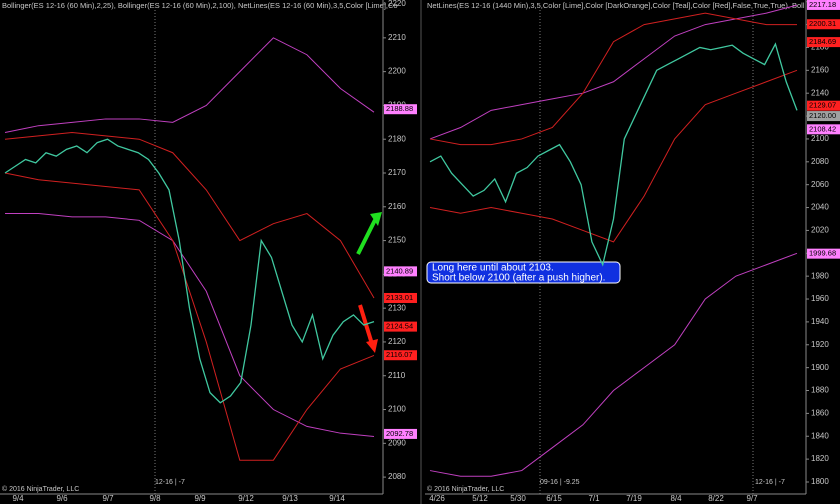  I want to click on x-tick-label: 9/13, so click(290, 498).